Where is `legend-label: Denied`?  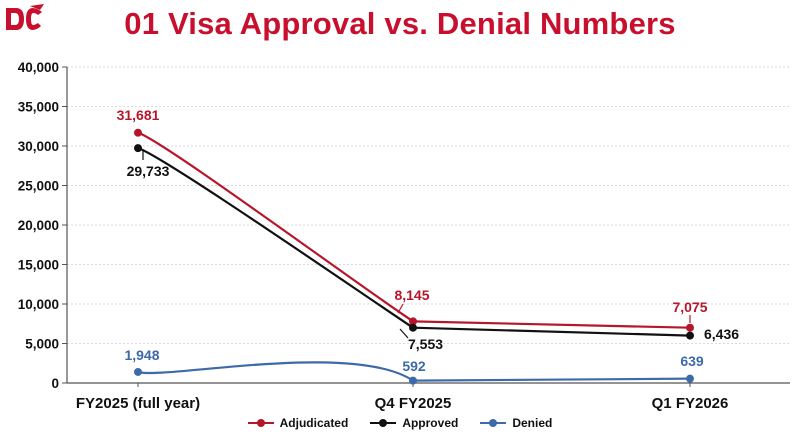
legend-label: Denied is located at coordinates (532, 423).